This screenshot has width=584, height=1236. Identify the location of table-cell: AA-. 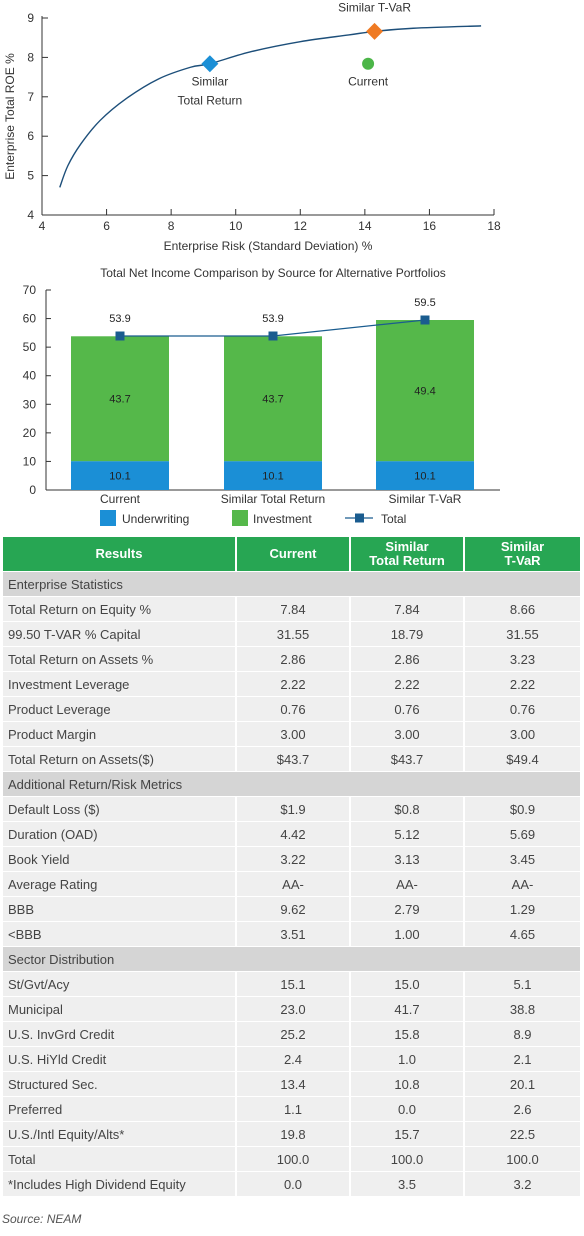
(406, 884).